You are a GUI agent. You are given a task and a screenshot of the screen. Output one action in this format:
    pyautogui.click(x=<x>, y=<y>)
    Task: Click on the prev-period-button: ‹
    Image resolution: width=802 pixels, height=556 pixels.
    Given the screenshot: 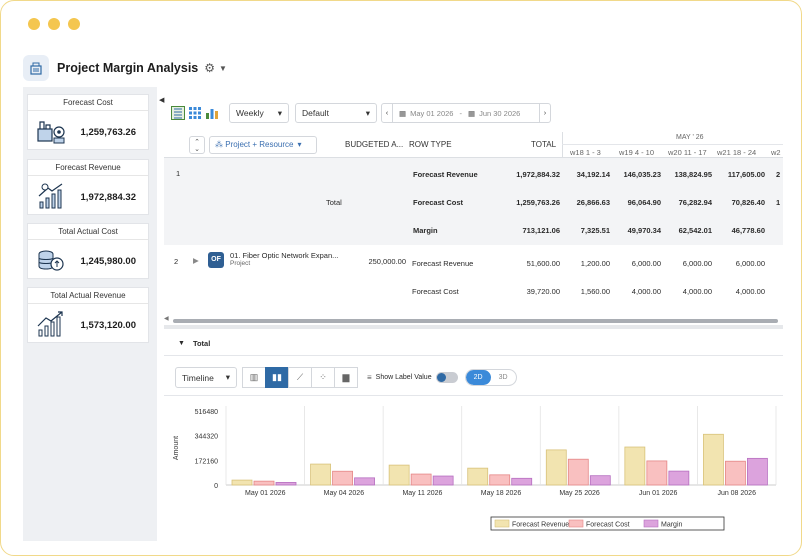 What is the action you would take?
    pyautogui.click(x=387, y=113)
    